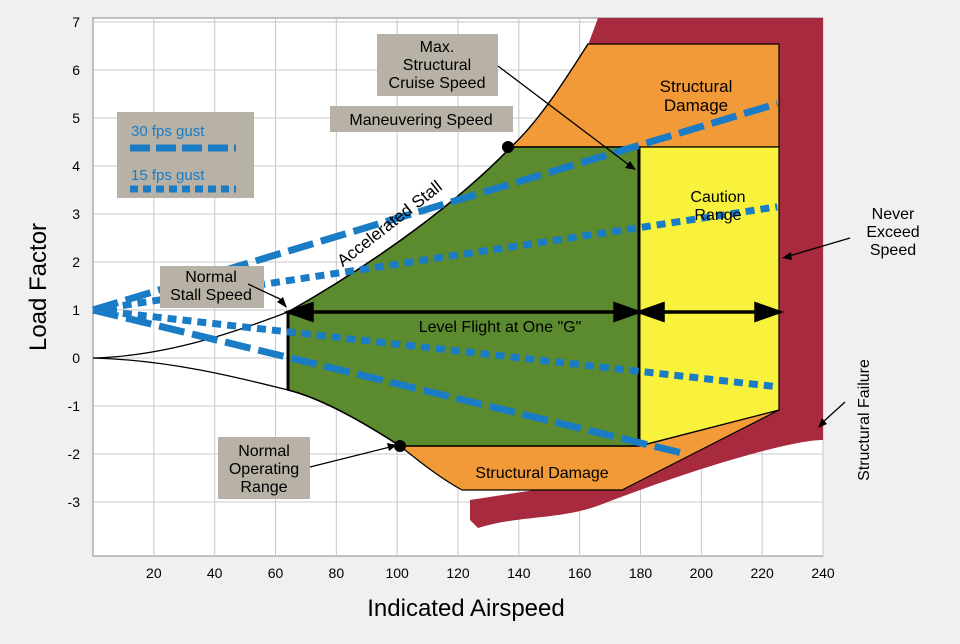 The height and width of the screenshot is (644, 960). I want to click on y-tick-label: 0, so click(76, 358).